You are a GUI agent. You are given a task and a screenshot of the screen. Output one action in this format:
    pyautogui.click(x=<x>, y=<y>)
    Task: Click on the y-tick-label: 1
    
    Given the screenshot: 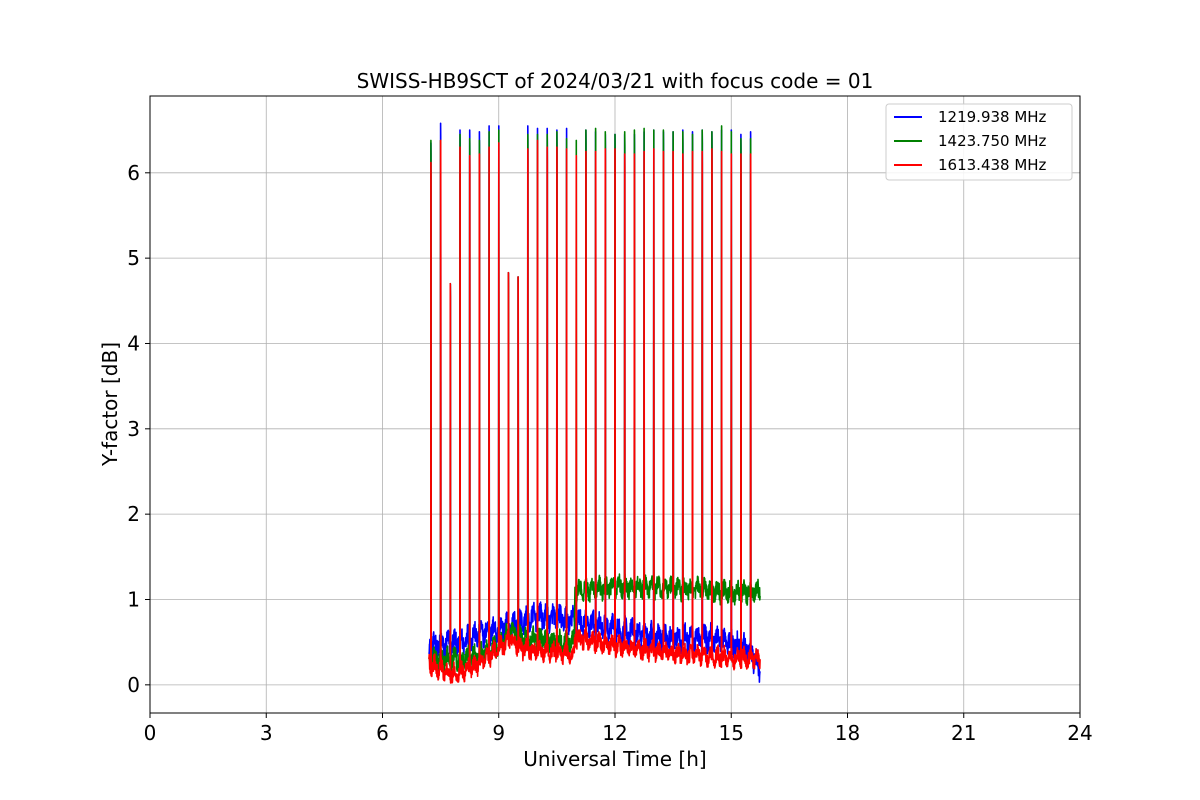 What is the action you would take?
    pyautogui.click(x=133, y=599)
    